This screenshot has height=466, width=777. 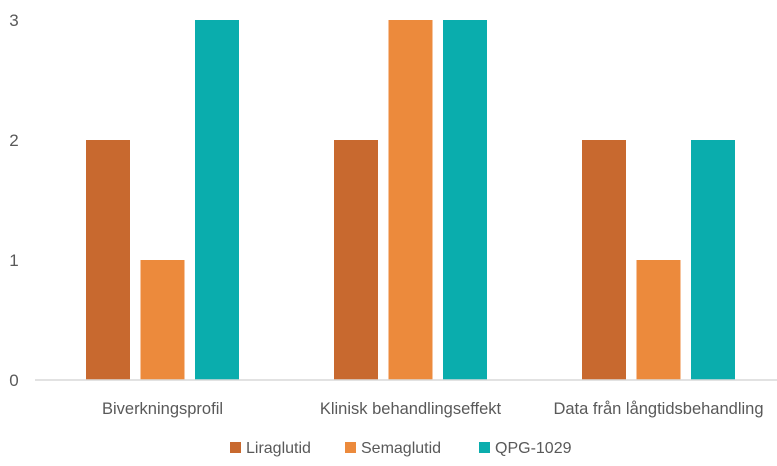 What do you see at coordinates (13, 200) in the screenshot?
I see `y-axis-ticks: 0 1 2 3` at bounding box center [13, 200].